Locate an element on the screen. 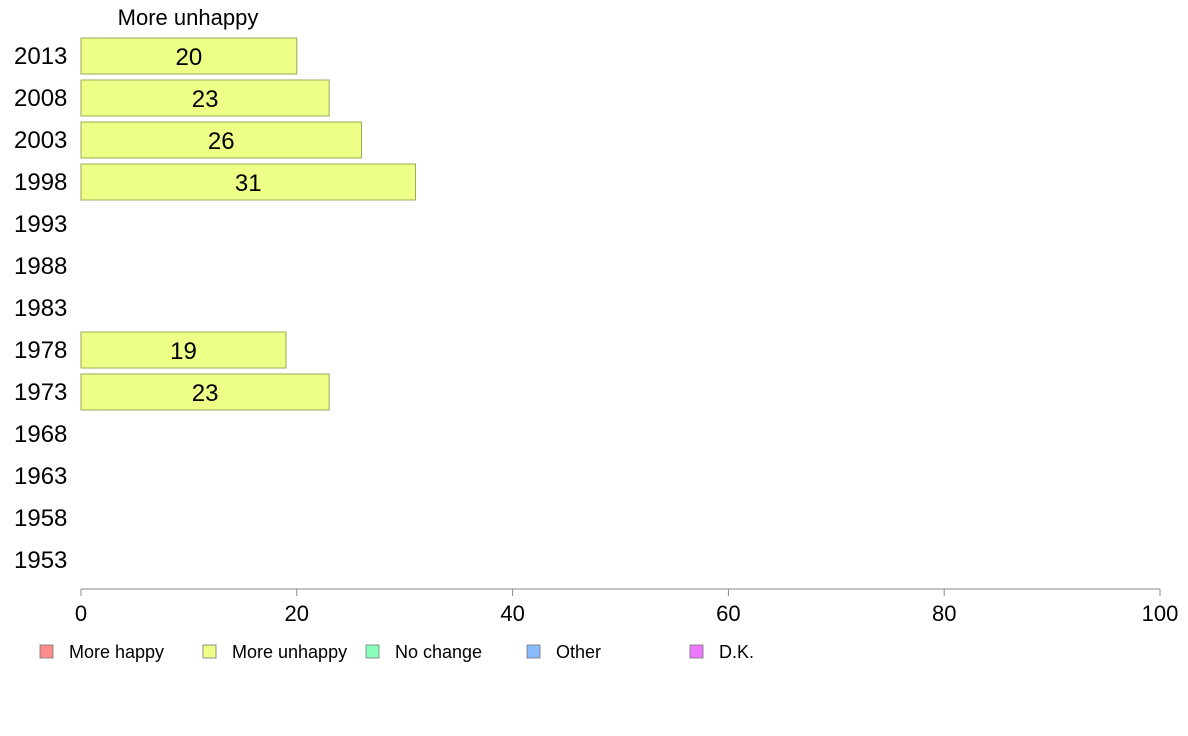  data-label-2003: 26 is located at coordinates (221, 141).